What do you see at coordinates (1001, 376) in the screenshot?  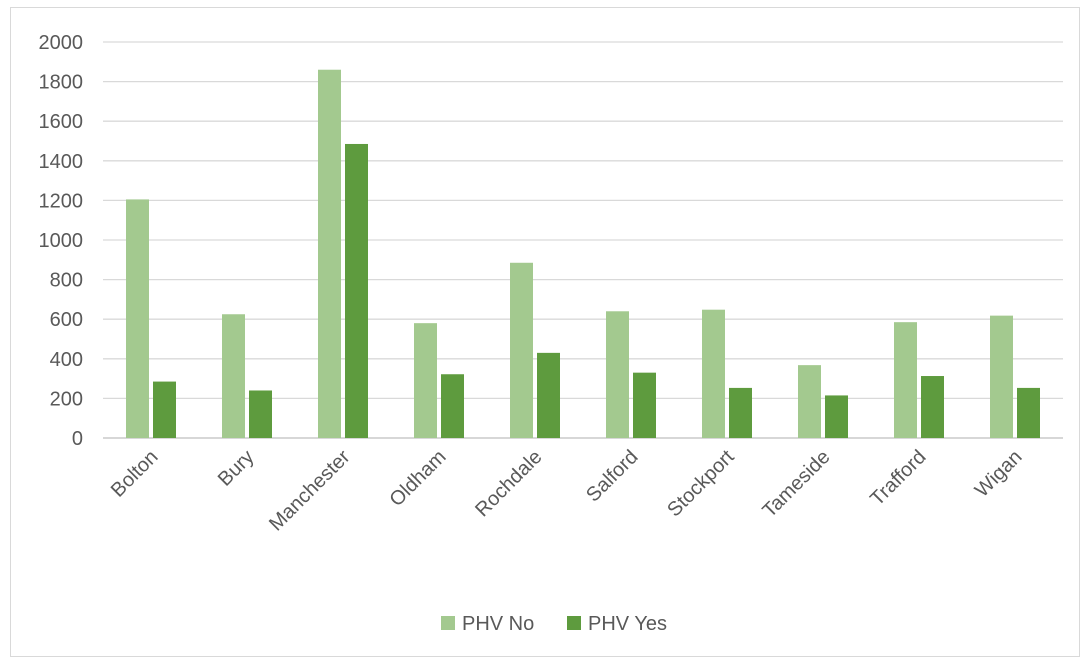 I see `bar-phv-no-wigan` at bounding box center [1001, 376].